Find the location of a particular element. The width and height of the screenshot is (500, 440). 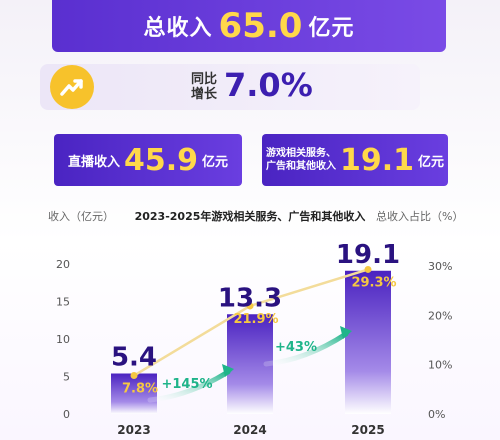

ads-revenue-unit: 亿元 is located at coordinates (431, 162).